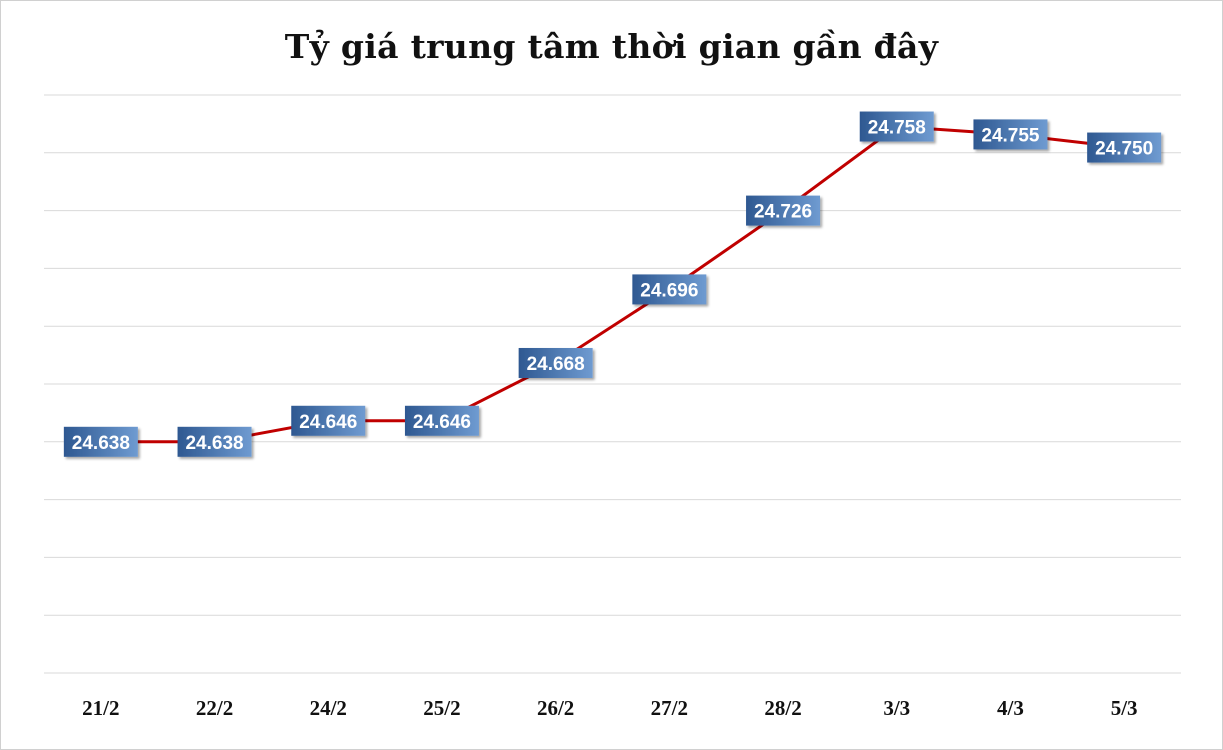  I want to click on x-tick-label: 5/3, so click(1124, 708).